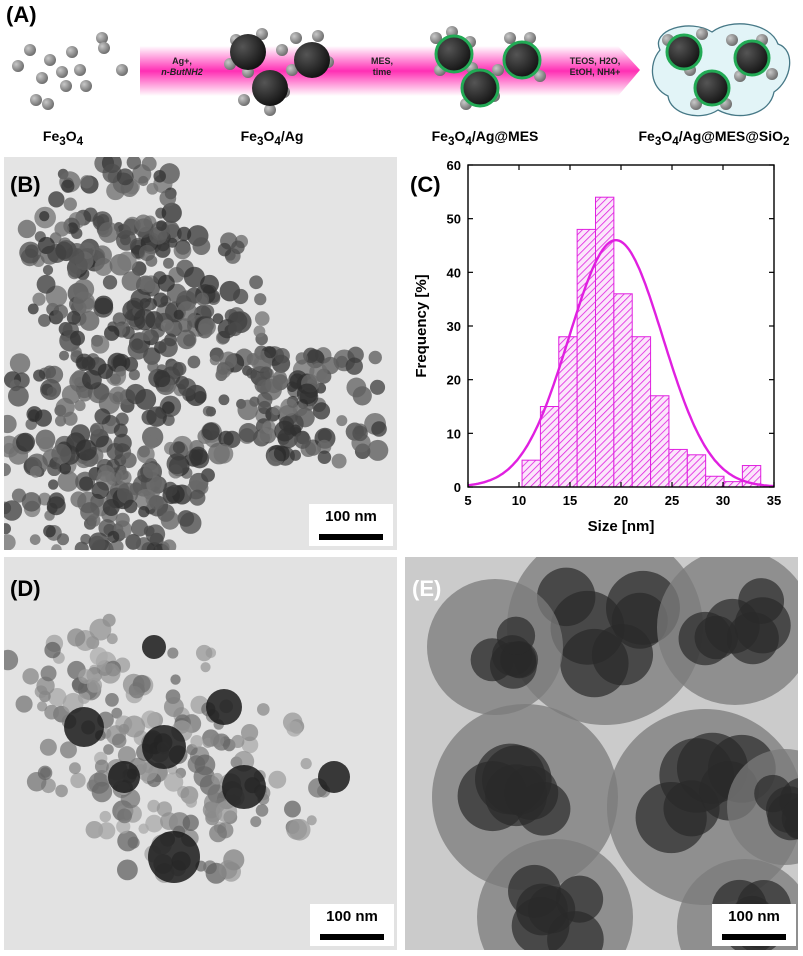 This screenshot has height=956, width=803. What do you see at coordinates (519, 500) in the screenshot?
I see `x-tick-label: 10` at bounding box center [519, 500].